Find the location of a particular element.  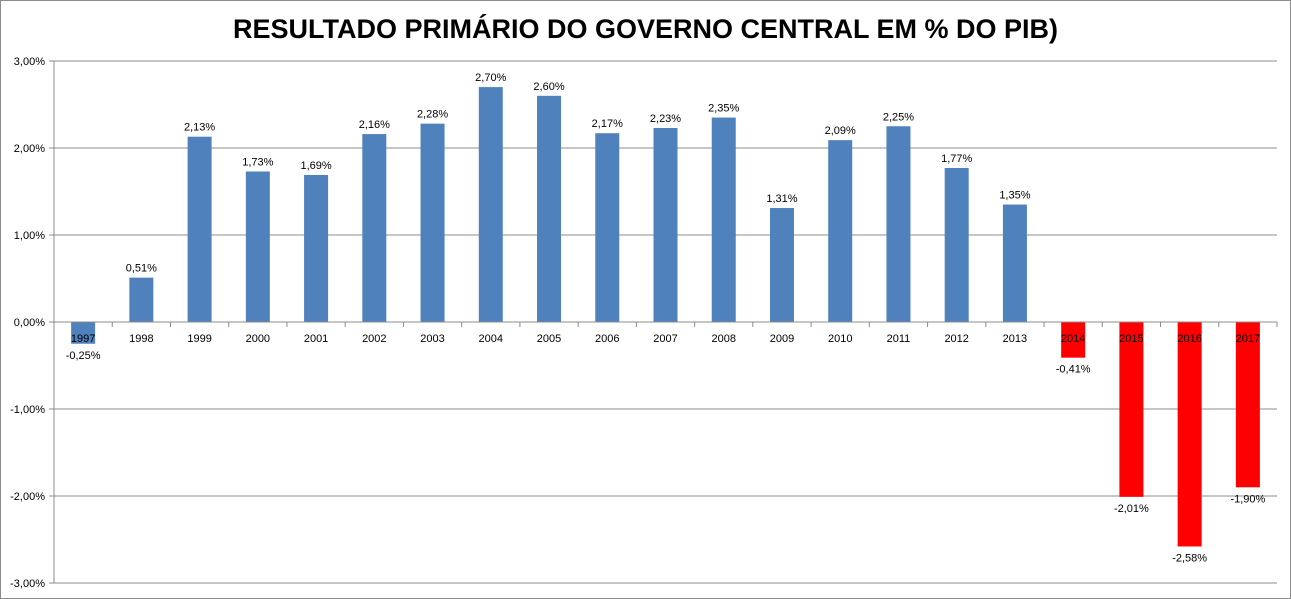

data-label: 2,13% is located at coordinates (199, 128).